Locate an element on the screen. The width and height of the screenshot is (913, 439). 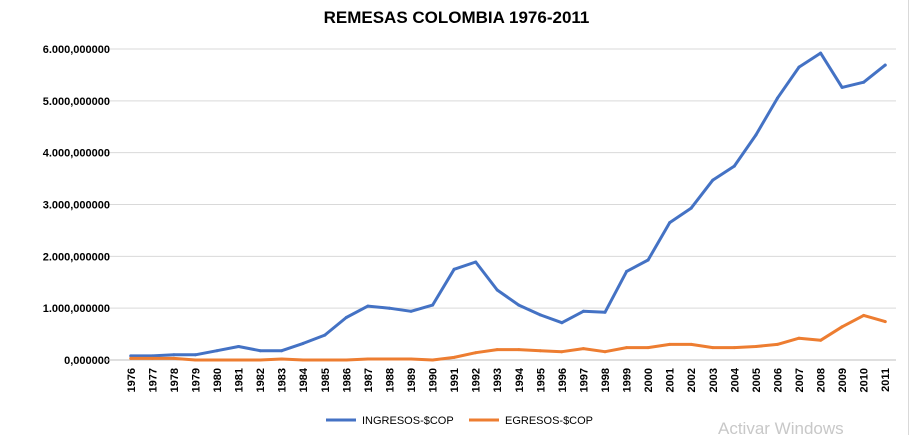
x-tick-label: 2007 is located at coordinates (800, 380).